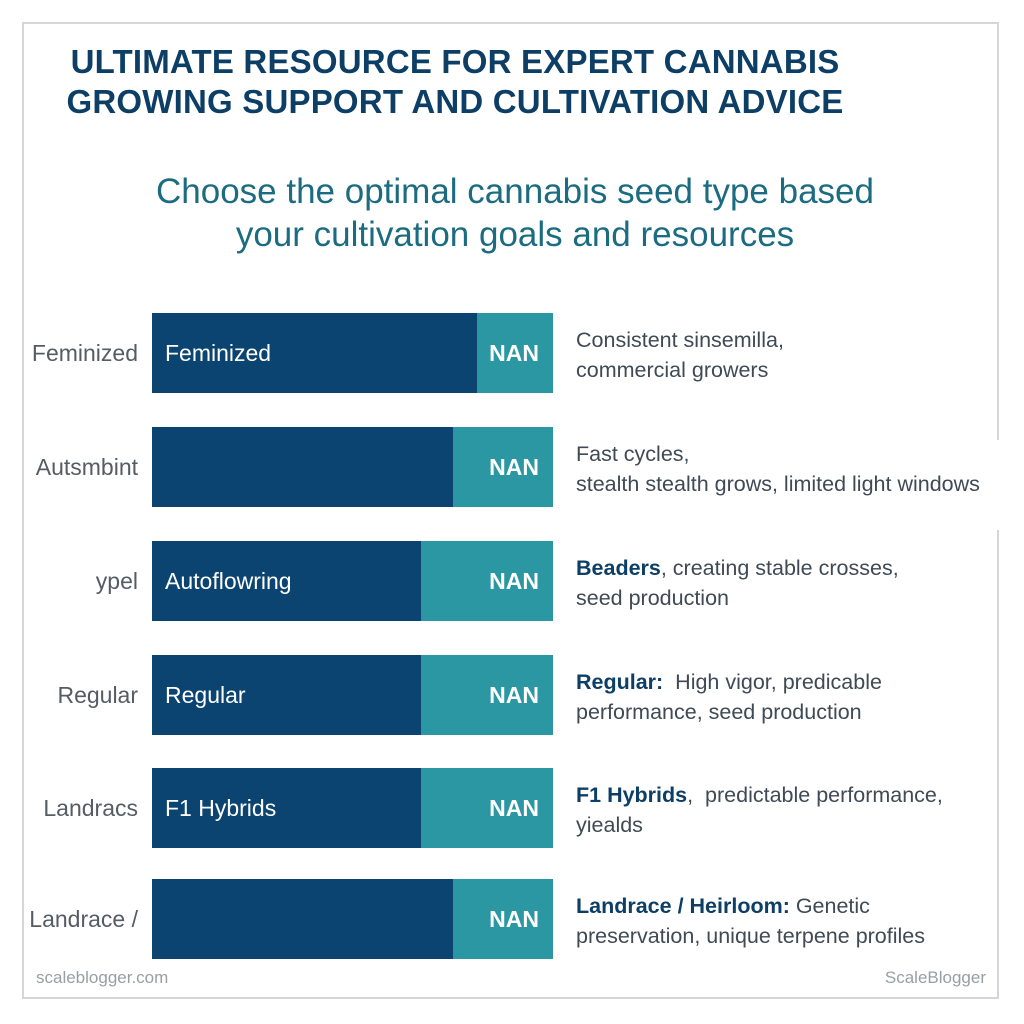 This screenshot has height=1024, width=1024. Describe the element at coordinates (609, 825) in the screenshot. I see `description-line-2: yiealds` at that location.